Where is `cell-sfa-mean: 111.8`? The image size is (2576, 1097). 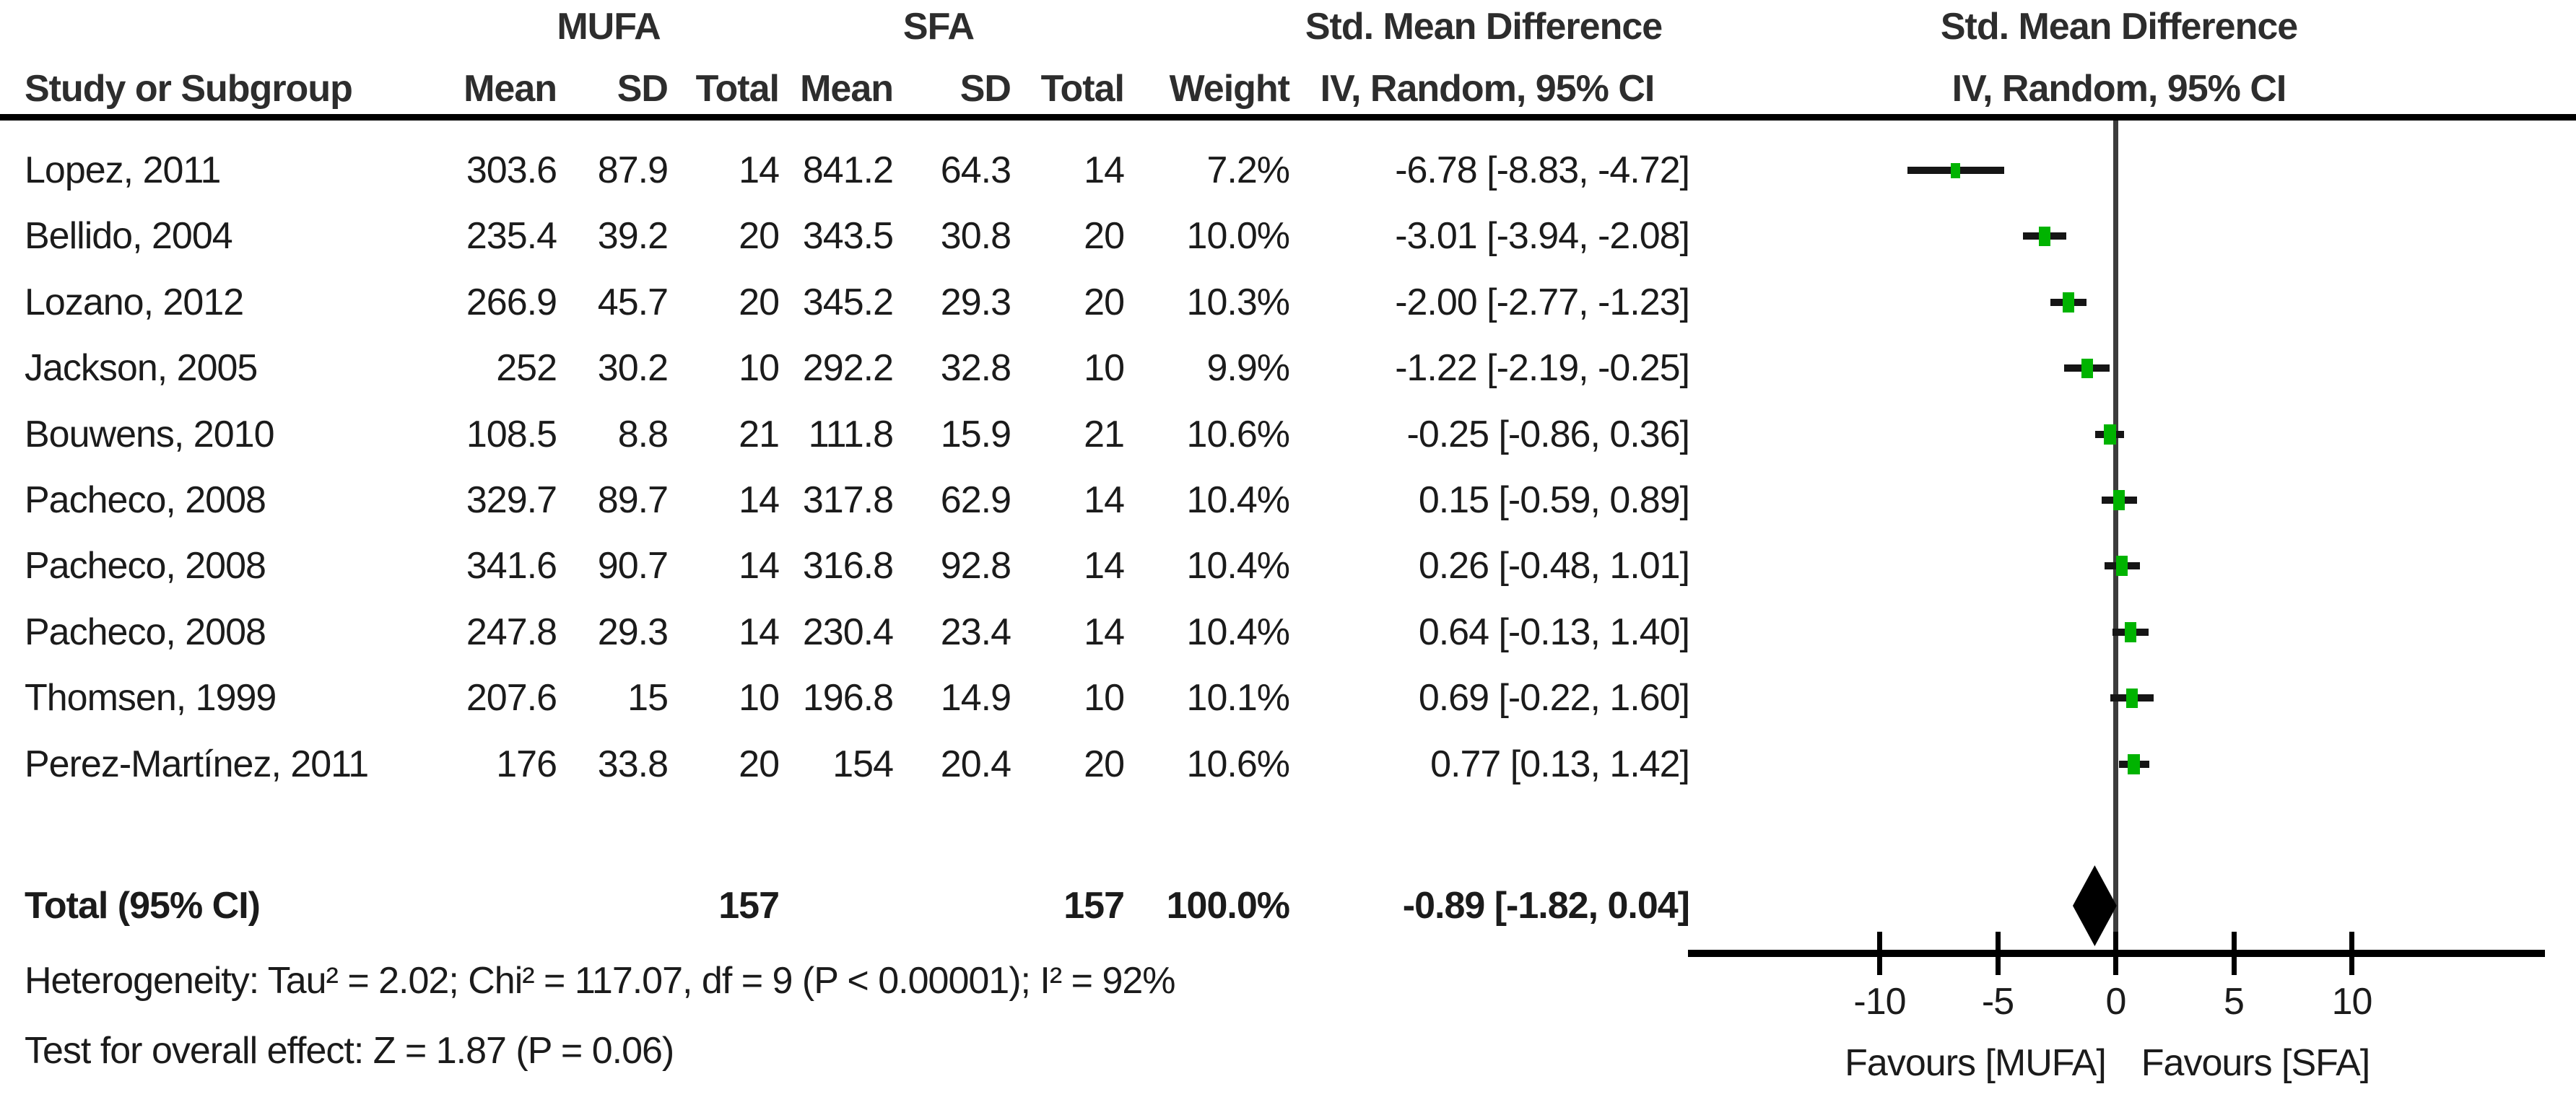 cell-sfa-mean: 111.8 is located at coordinates (851, 434).